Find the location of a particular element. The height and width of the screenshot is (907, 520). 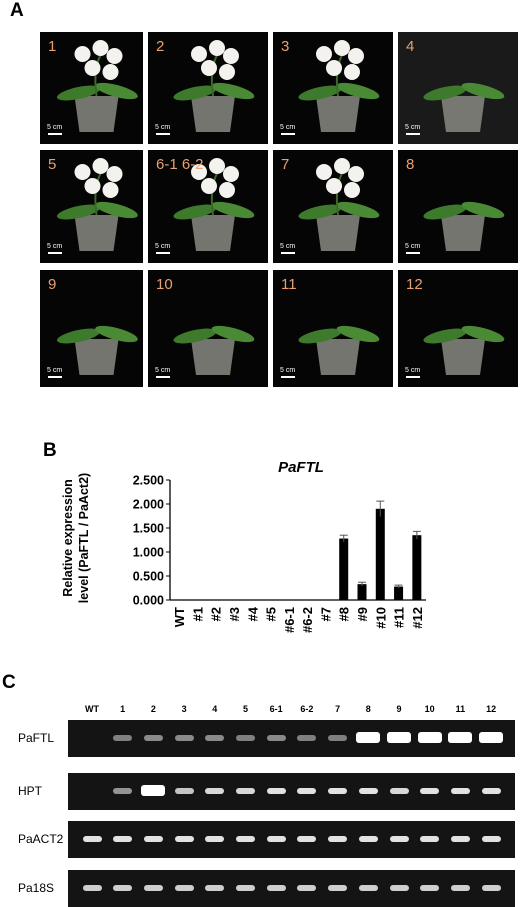

x-tick-label: #6-1 is located at coordinates (289, 620).